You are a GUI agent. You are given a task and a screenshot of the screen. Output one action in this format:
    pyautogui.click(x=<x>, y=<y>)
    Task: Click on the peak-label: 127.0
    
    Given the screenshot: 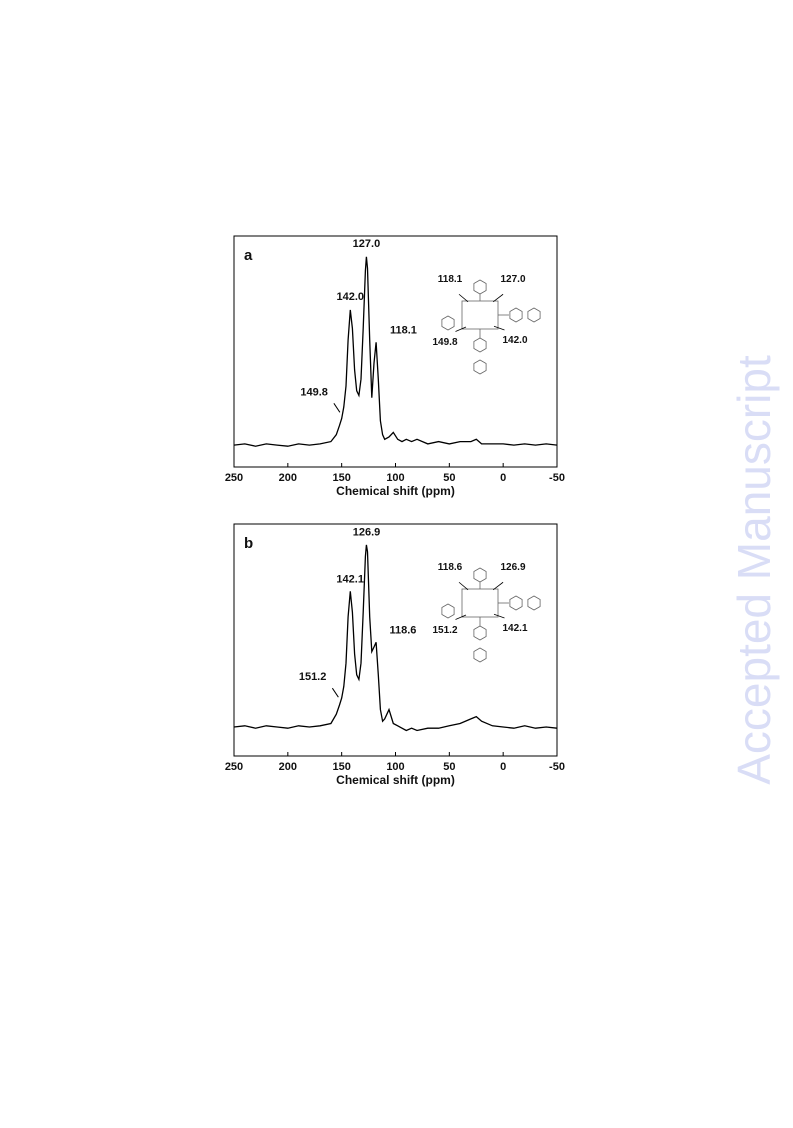 What is the action you would take?
    pyautogui.click(x=367, y=244)
    